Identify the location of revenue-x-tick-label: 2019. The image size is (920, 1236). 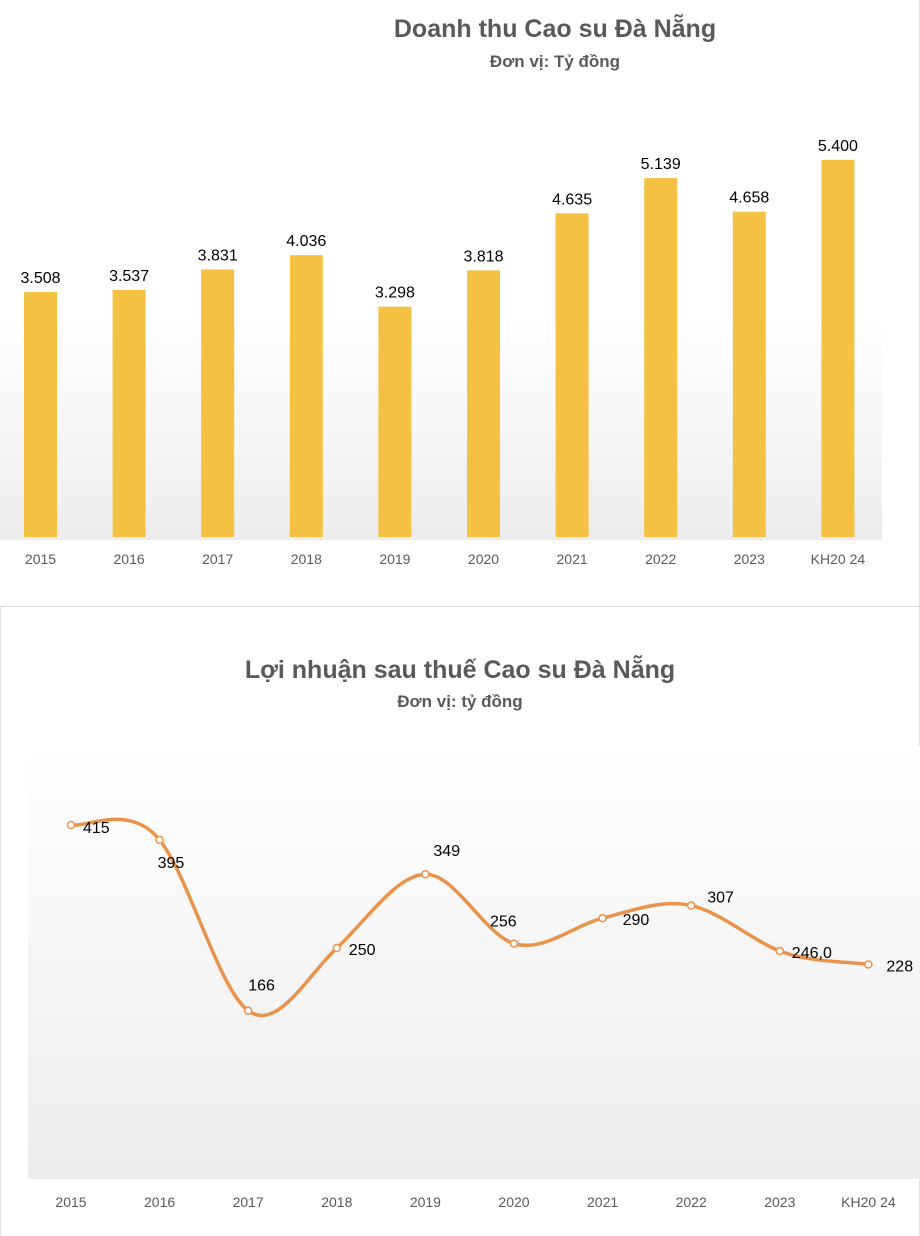
(394, 559).